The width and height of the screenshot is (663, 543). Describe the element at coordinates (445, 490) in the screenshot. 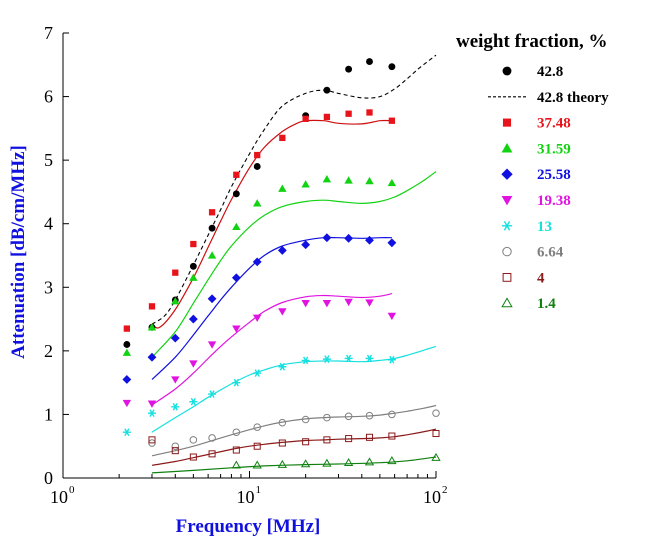

I see `x-tick-exponent: 2` at that location.